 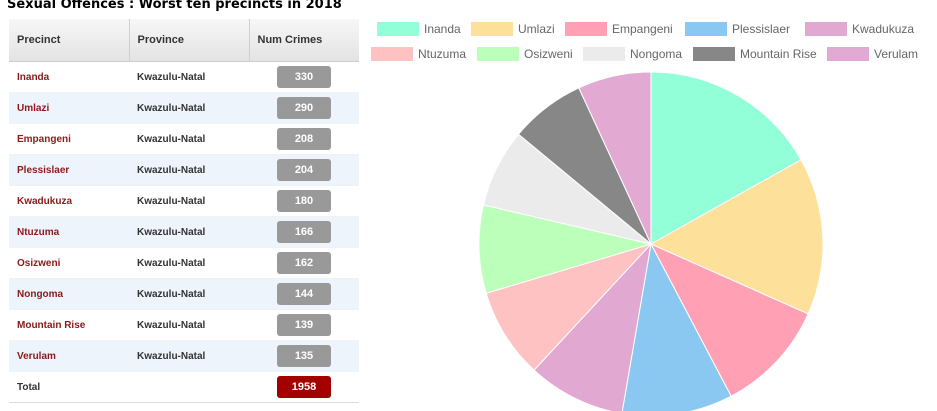 What do you see at coordinates (761, 29) in the screenshot?
I see `legend-label: Plessislaer` at bounding box center [761, 29].